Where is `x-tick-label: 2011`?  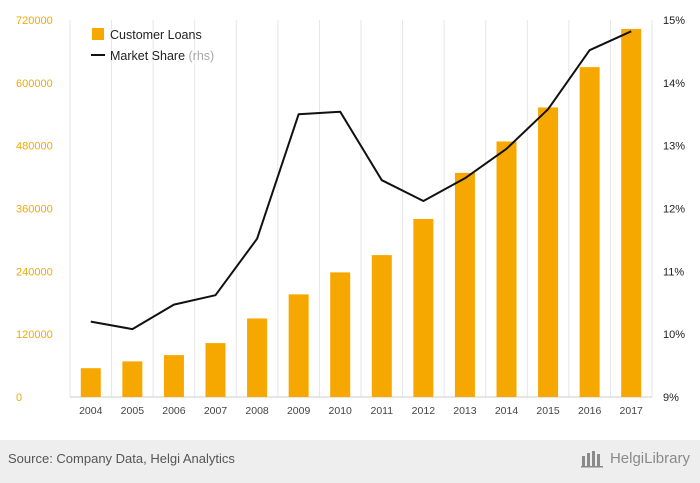
x-tick-label: 2011 is located at coordinates (381, 411).